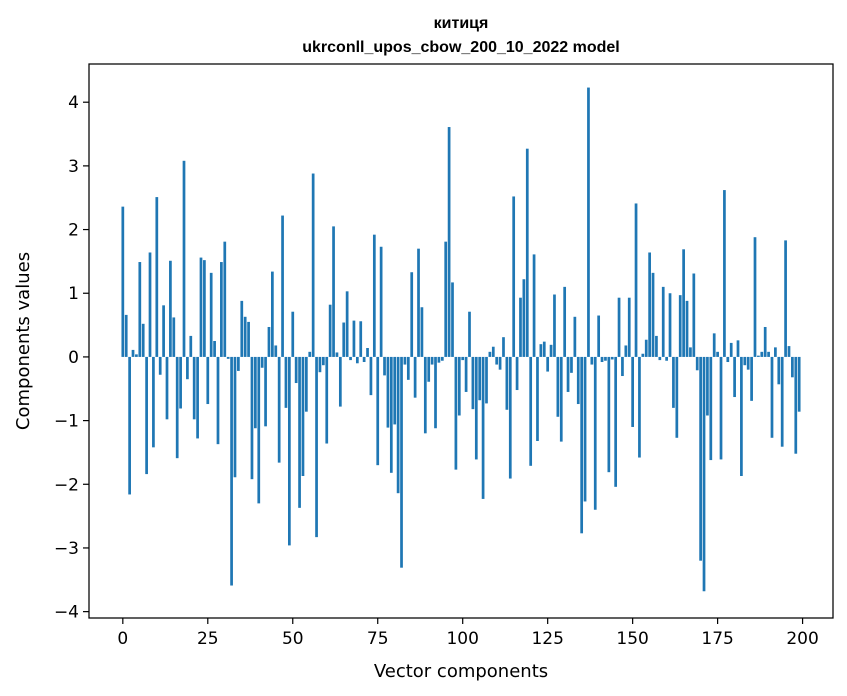 The image size is (847, 696). I want to click on y-tick-label: −2, so click(66, 485).